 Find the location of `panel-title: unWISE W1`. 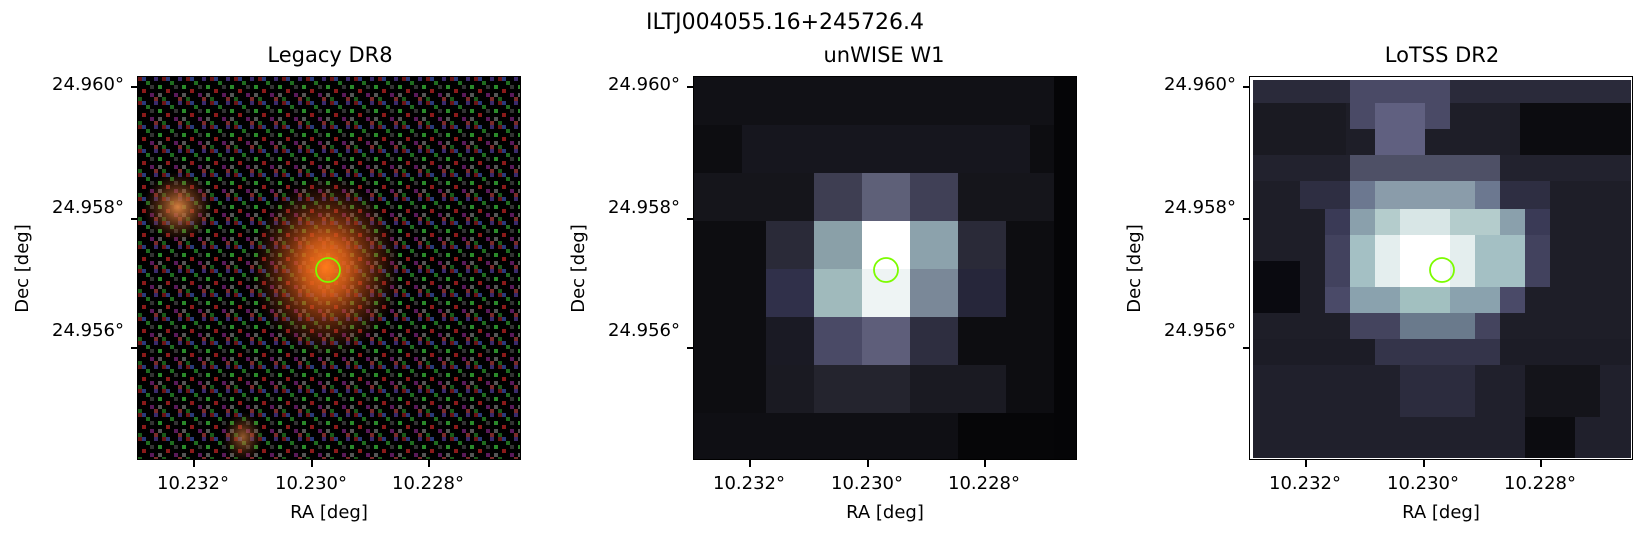

panel-title: unWISE W1 is located at coordinates (884, 55).